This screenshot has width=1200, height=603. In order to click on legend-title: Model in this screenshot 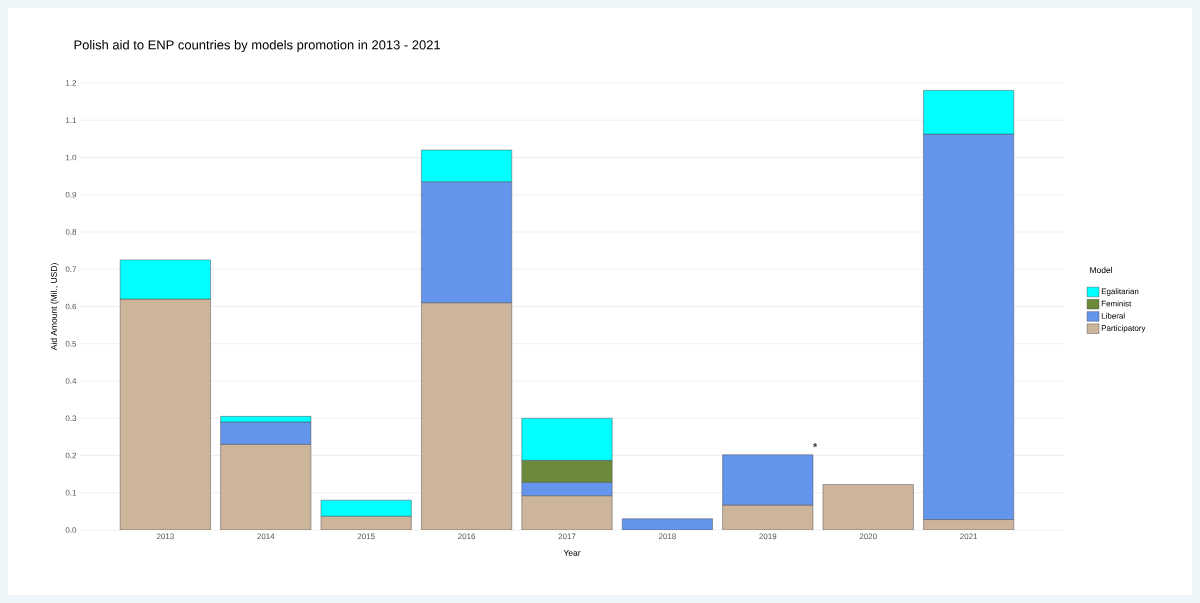, I will do `click(1101, 270)`.